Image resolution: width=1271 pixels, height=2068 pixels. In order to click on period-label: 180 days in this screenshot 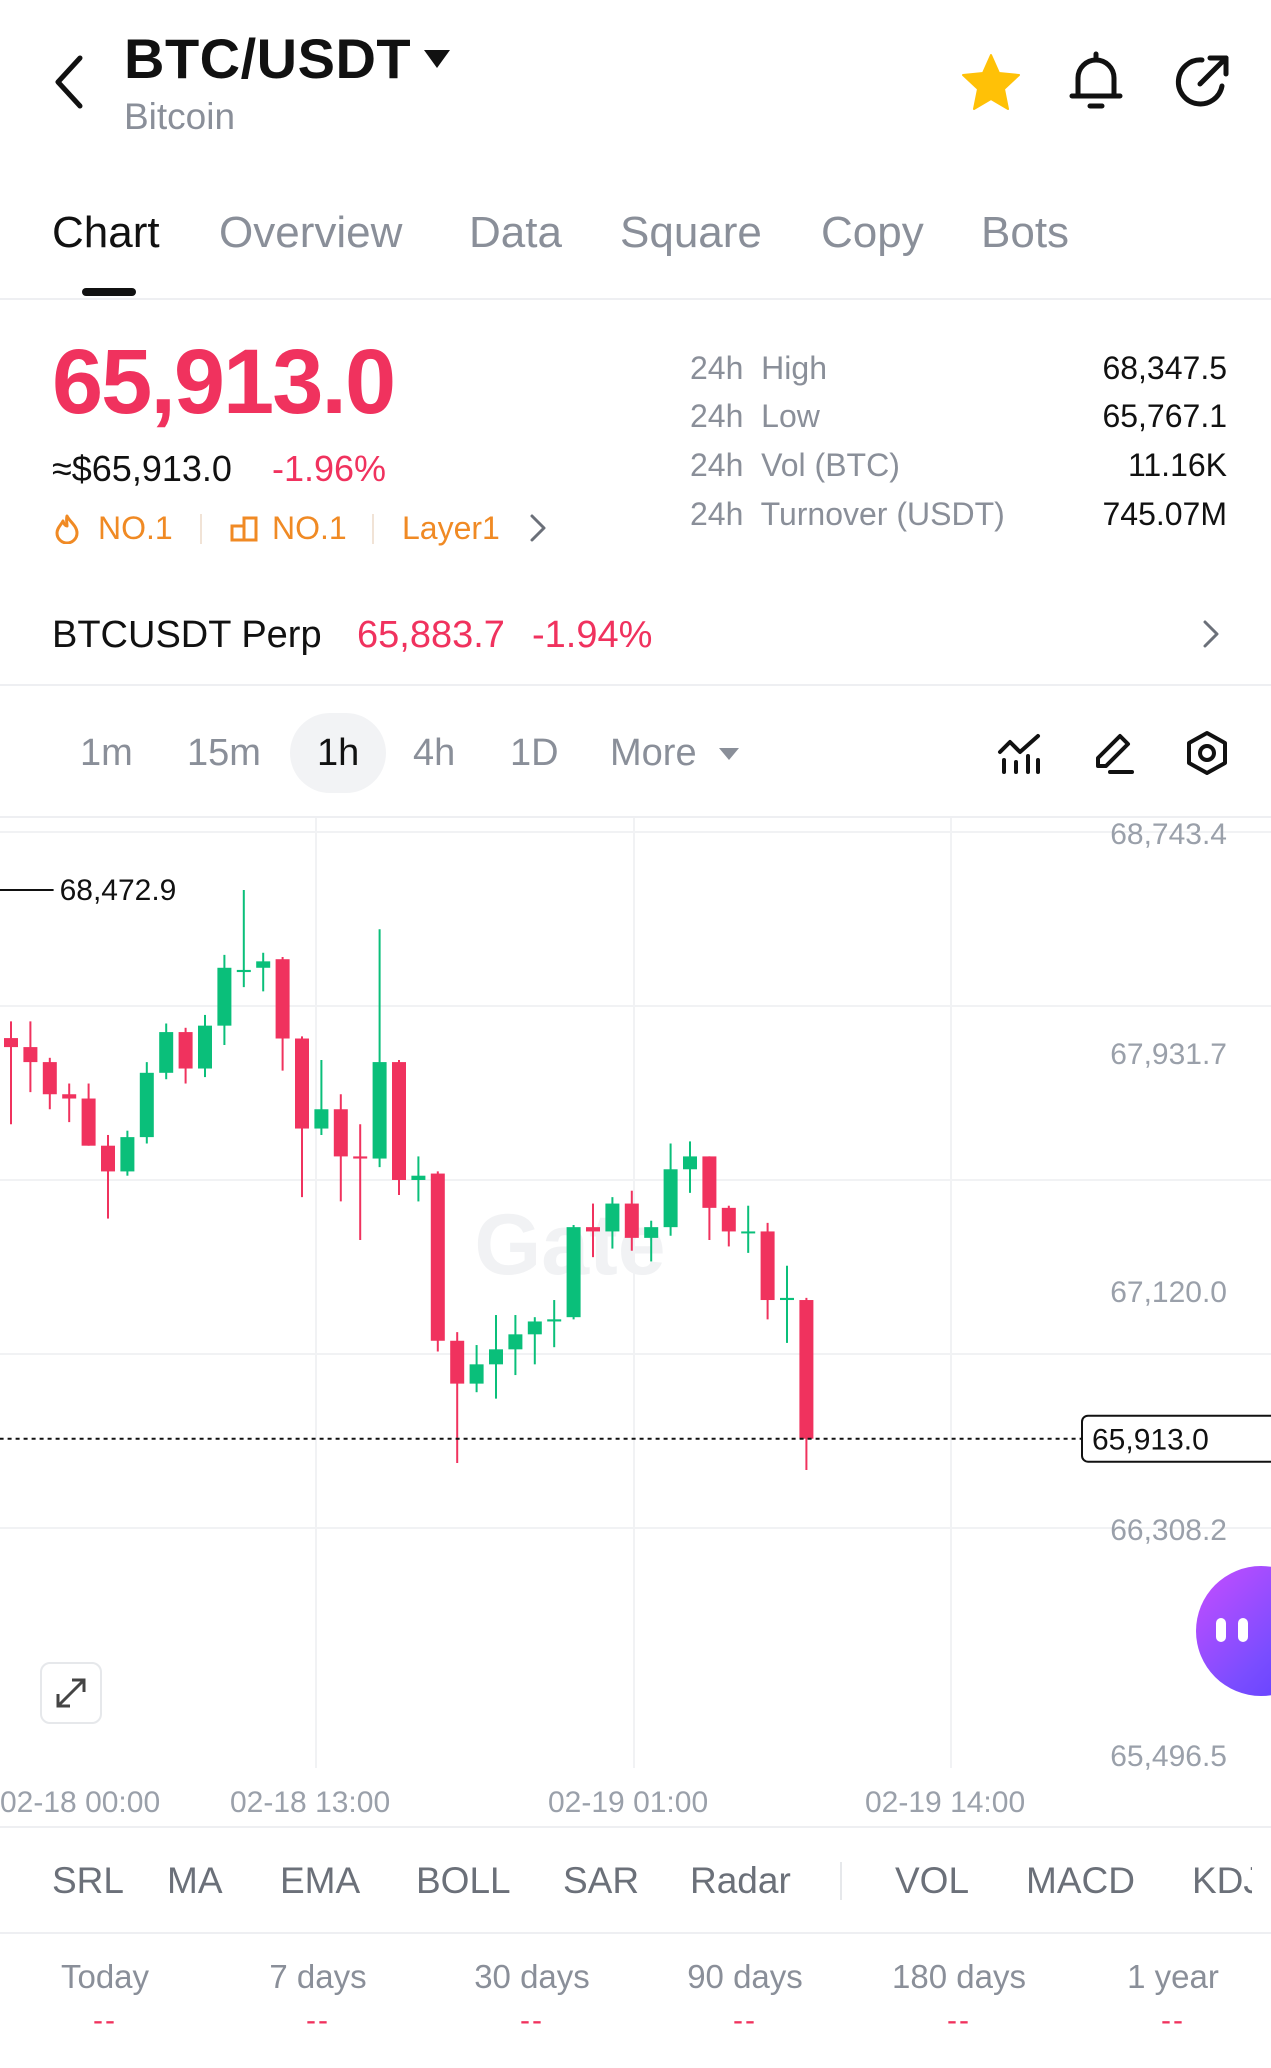, I will do `click(959, 1976)`.